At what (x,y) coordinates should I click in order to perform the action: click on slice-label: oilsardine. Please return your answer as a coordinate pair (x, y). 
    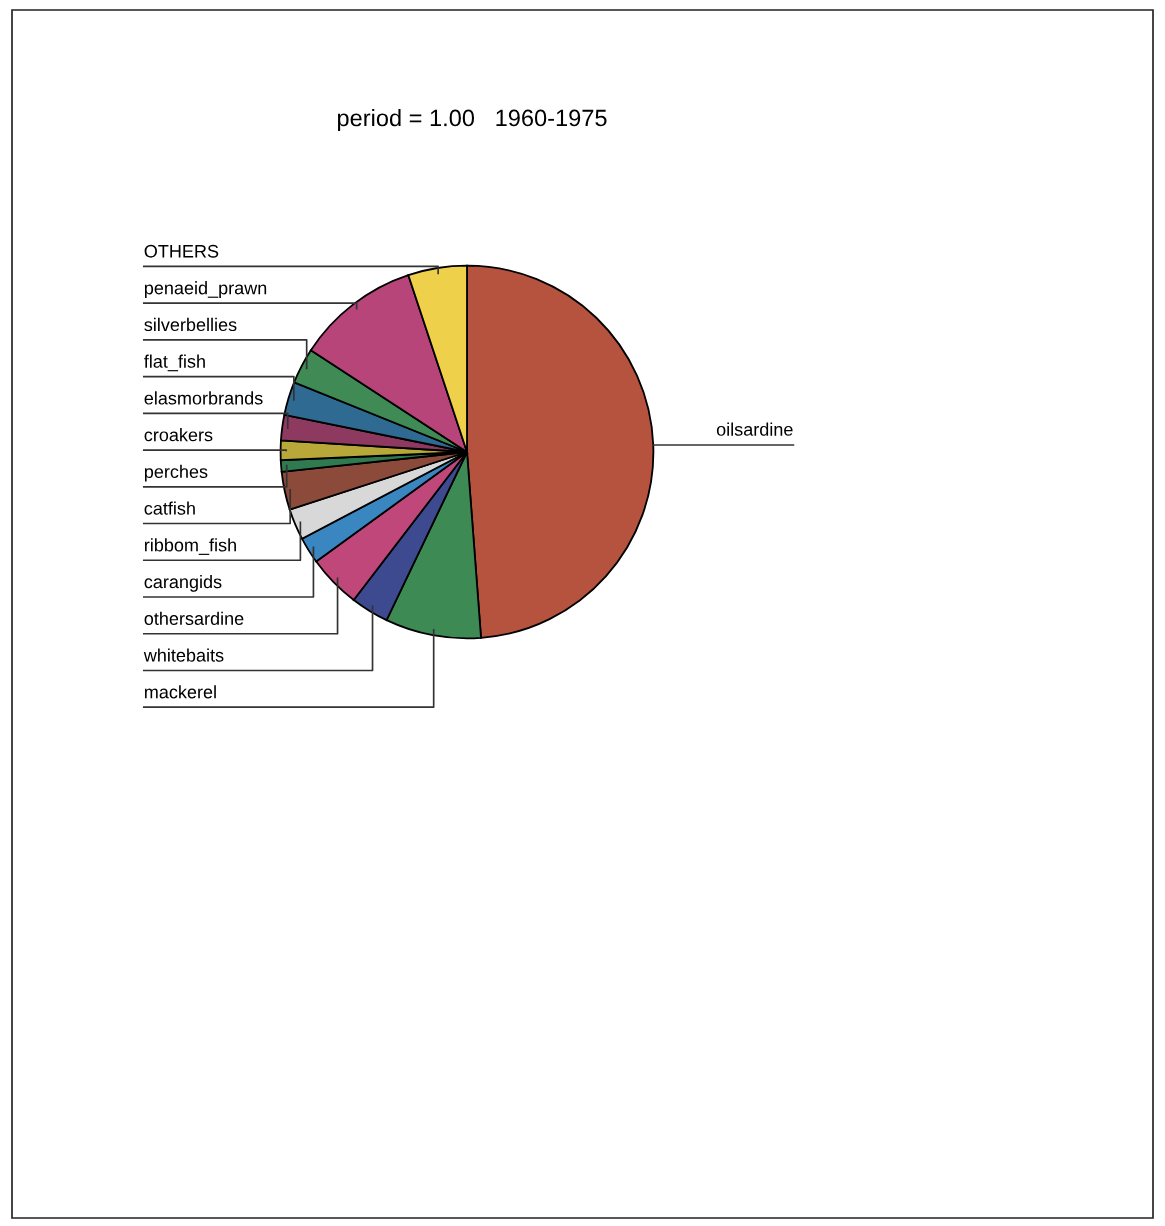
    Looking at the image, I should click on (754, 429).